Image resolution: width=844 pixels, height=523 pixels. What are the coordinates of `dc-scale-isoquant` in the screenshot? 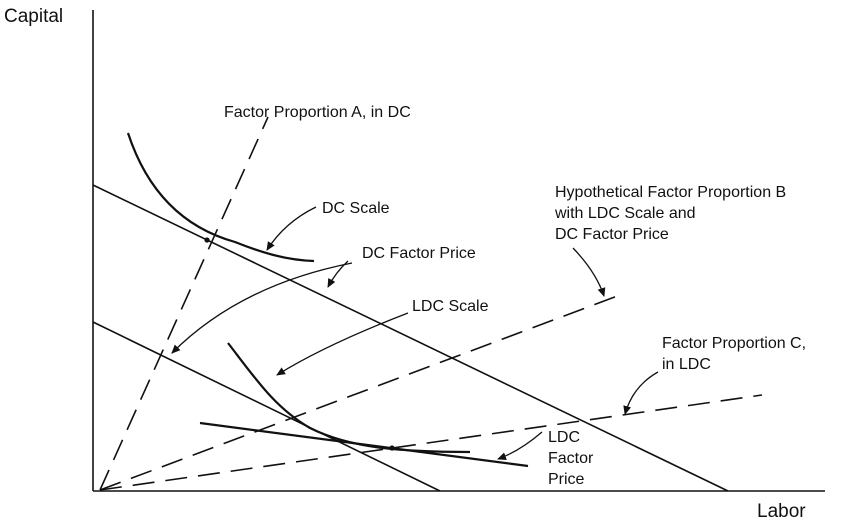 It's located at (220, 197).